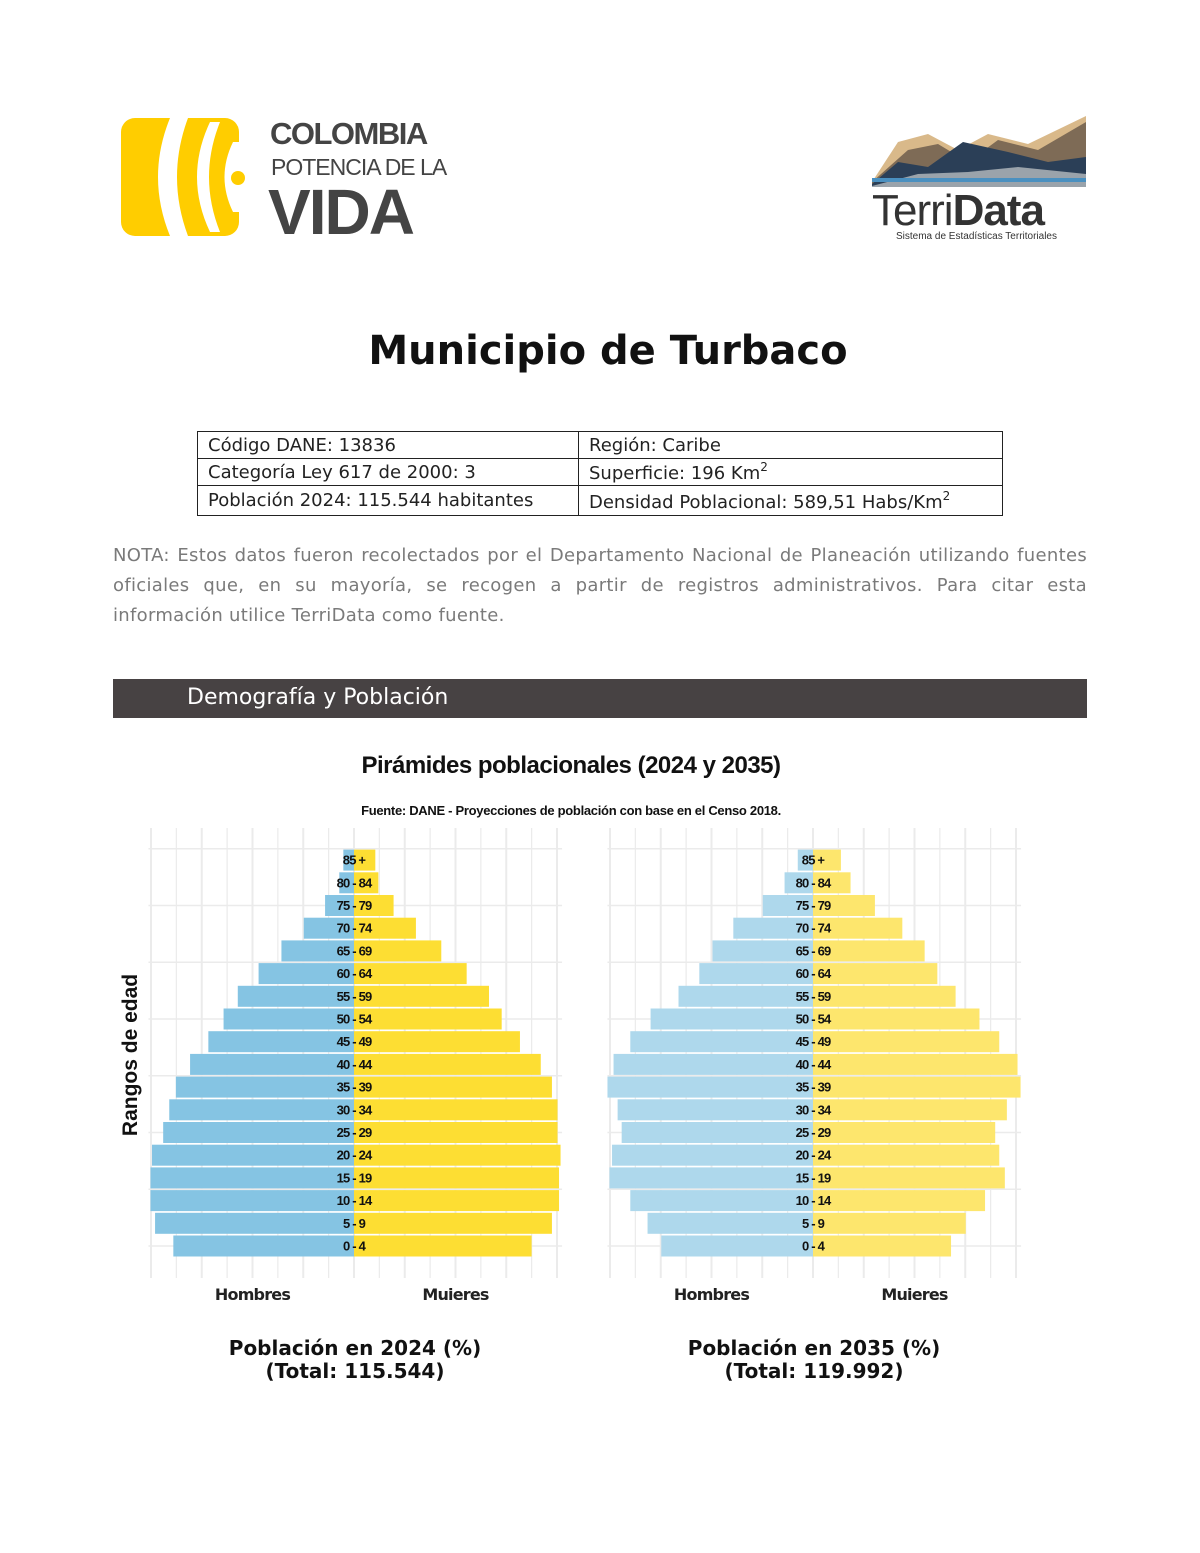 This screenshot has height=1553, width=1200. Describe the element at coordinates (814, 1200) in the screenshot. I see `age-range-label: 10 - 14` at that location.